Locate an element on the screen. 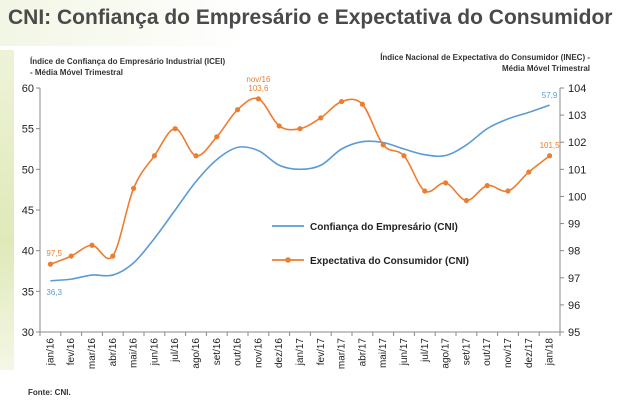 This screenshot has height=400, width=620. y-right-tick-label: 100 is located at coordinates (577, 197).